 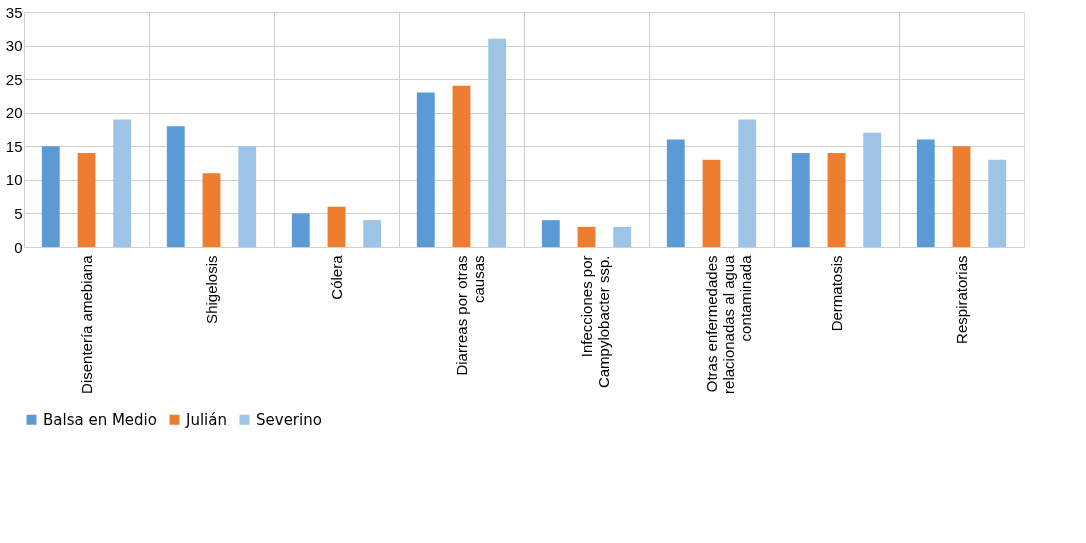 What do you see at coordinates (336, 277) in the screenshot?
I see `x-tick-label: Cólera` at bounding box center [336, 277].